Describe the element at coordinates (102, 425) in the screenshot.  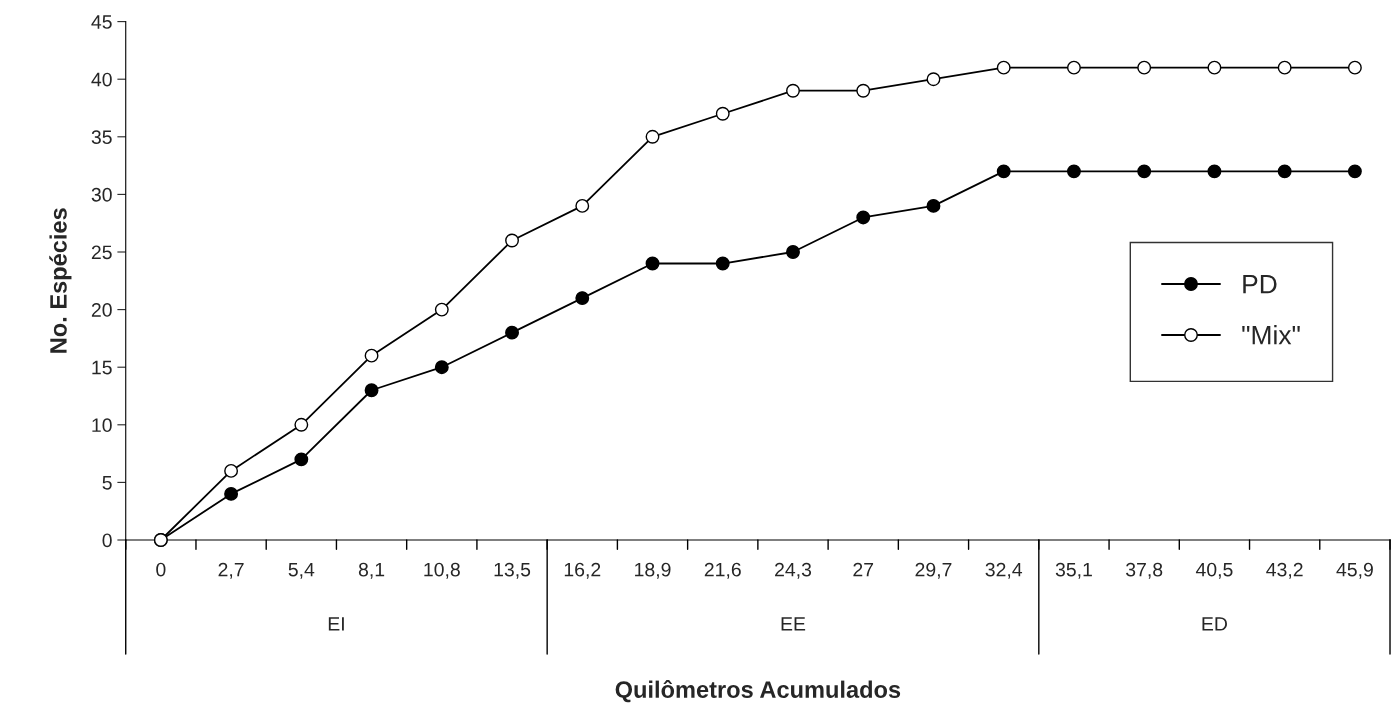
I see `y-tick-label: 10` at that location.